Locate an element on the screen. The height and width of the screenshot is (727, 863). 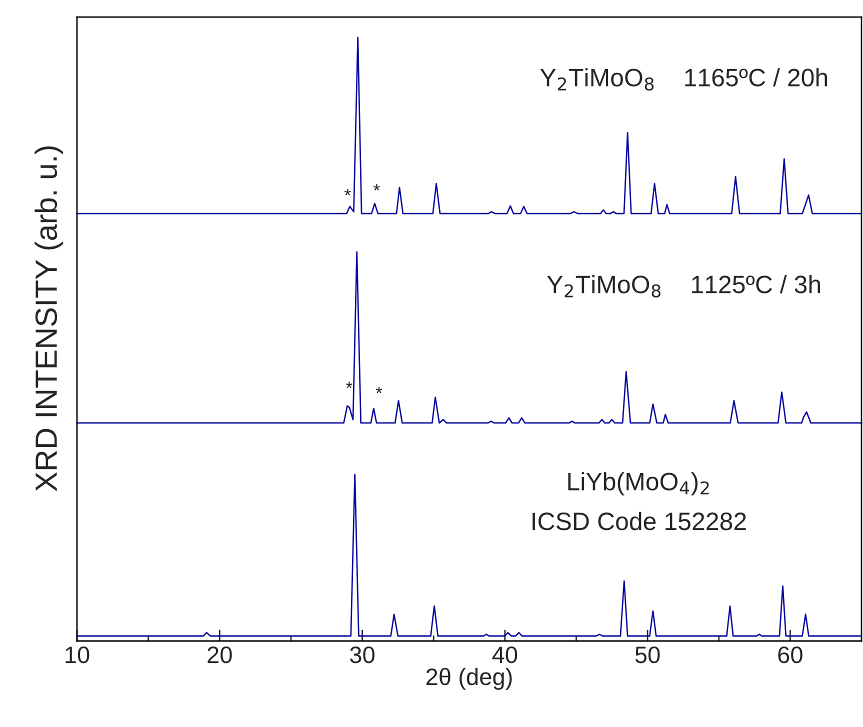
x-tick-label: 20 is located at coordinates (220, 655).